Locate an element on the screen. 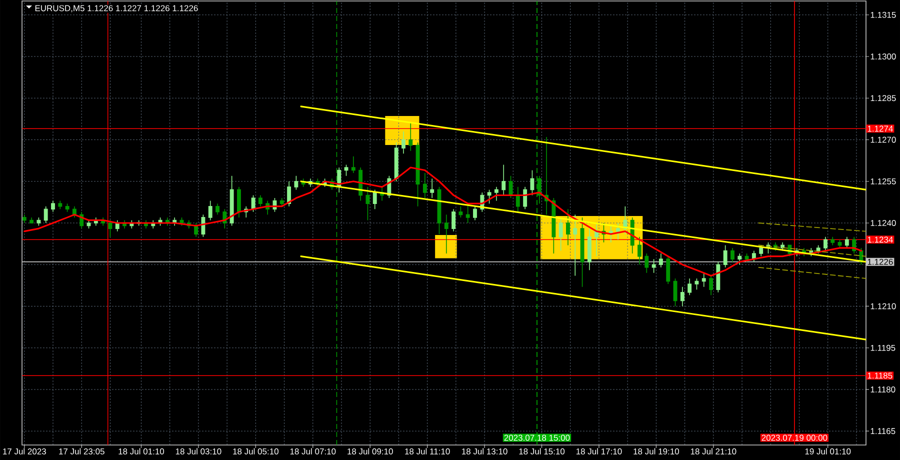 This screenshot has height=460, width=900. y-tick-label: 1.1165 is located at coordinates (883, 431).